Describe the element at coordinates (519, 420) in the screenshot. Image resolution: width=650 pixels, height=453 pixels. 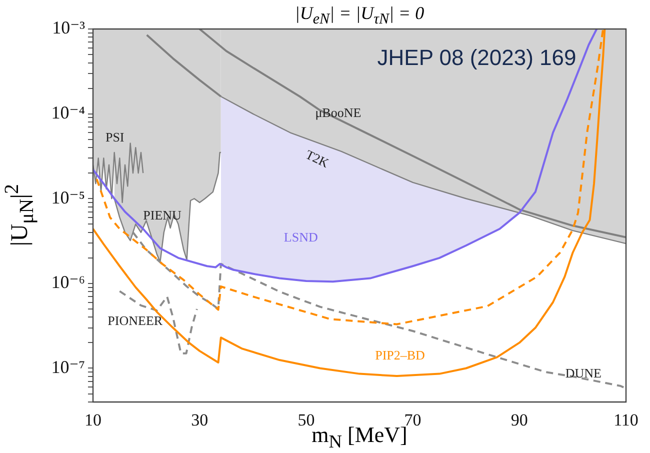
I see `x-tick-label: 90` at that location.